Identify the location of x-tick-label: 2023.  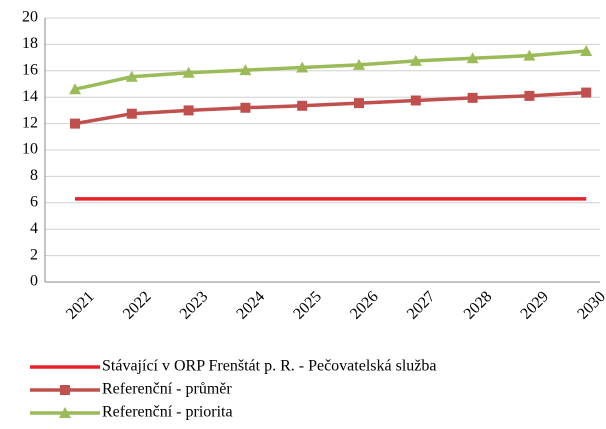
(194, 305).